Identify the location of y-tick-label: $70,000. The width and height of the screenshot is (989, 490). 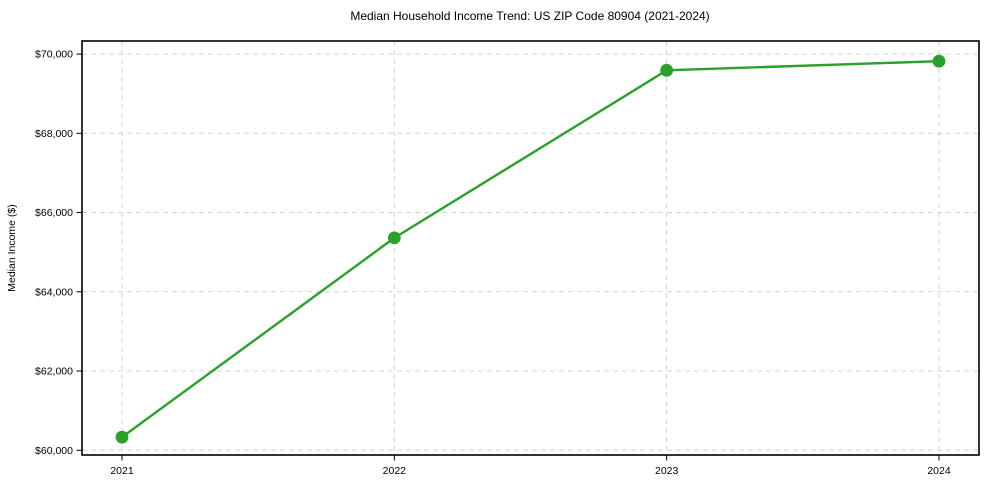
(54, 55).